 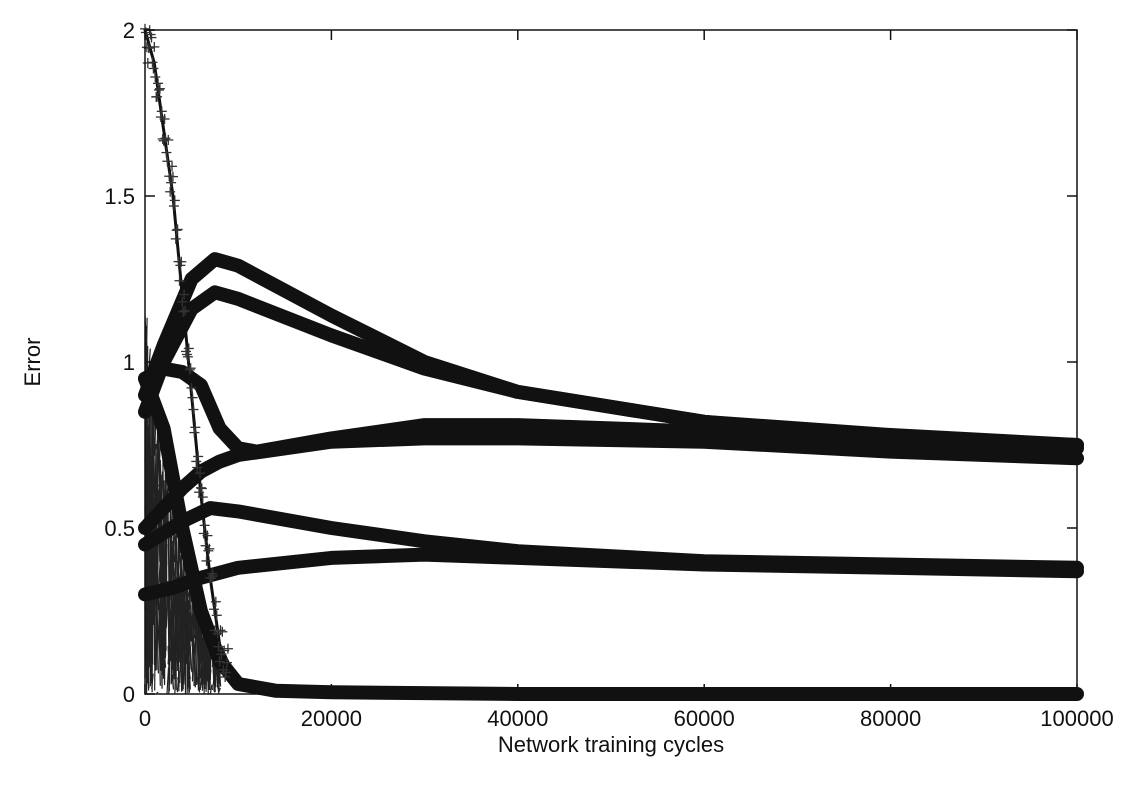 I want to click on marker-group, so click(x=186, y=353).